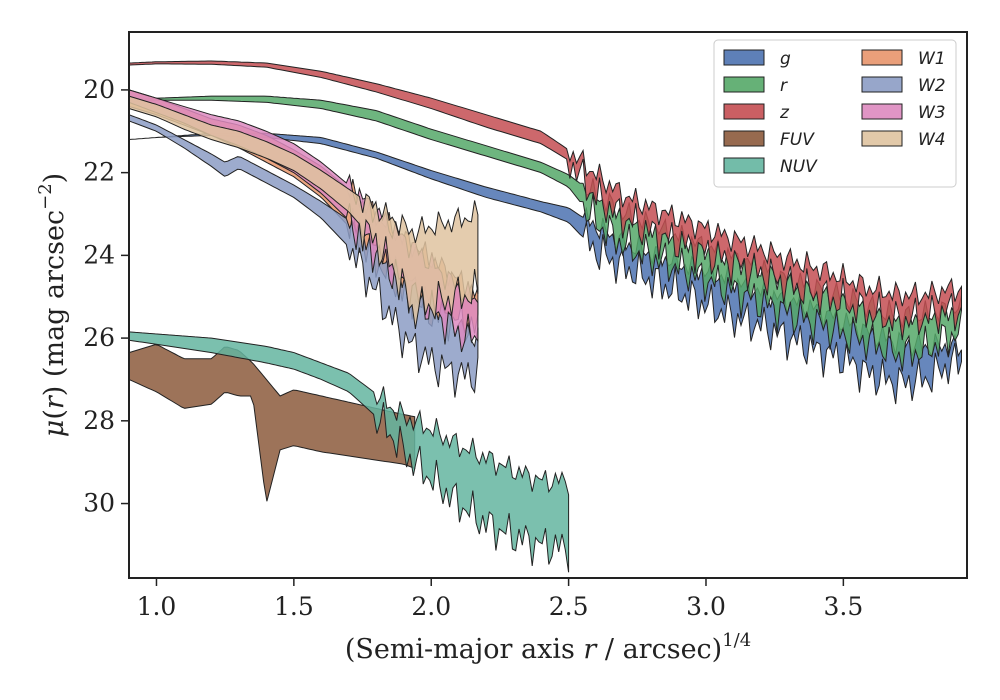 The height and width of the screenshot is (700, 1000). What do you see at coordinates (785, 59) in the screenshot?
I see `legend-label-g: g` at bounding box center [785, 59].